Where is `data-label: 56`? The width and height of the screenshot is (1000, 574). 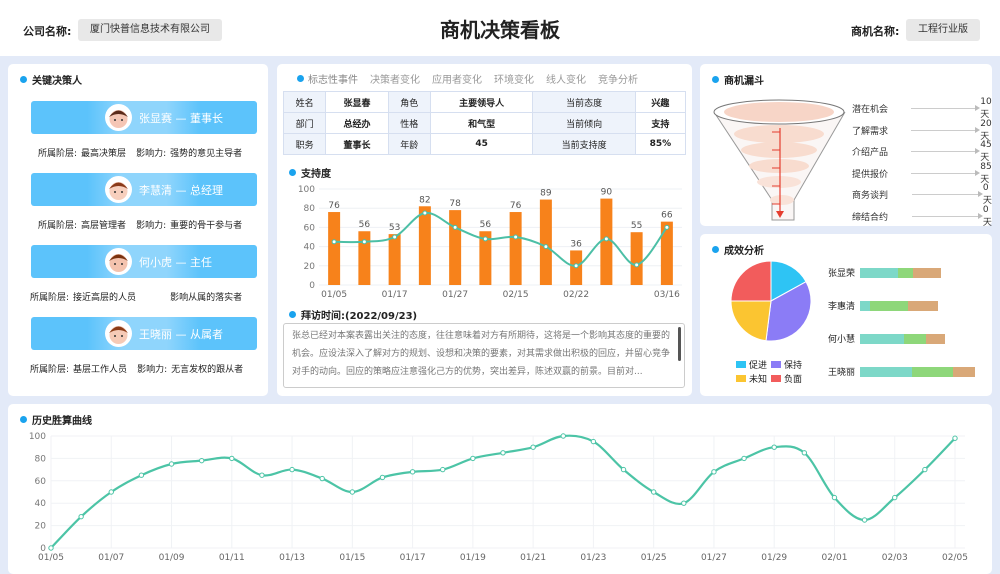
data-label: 56 is located at coordinates (486, 225).